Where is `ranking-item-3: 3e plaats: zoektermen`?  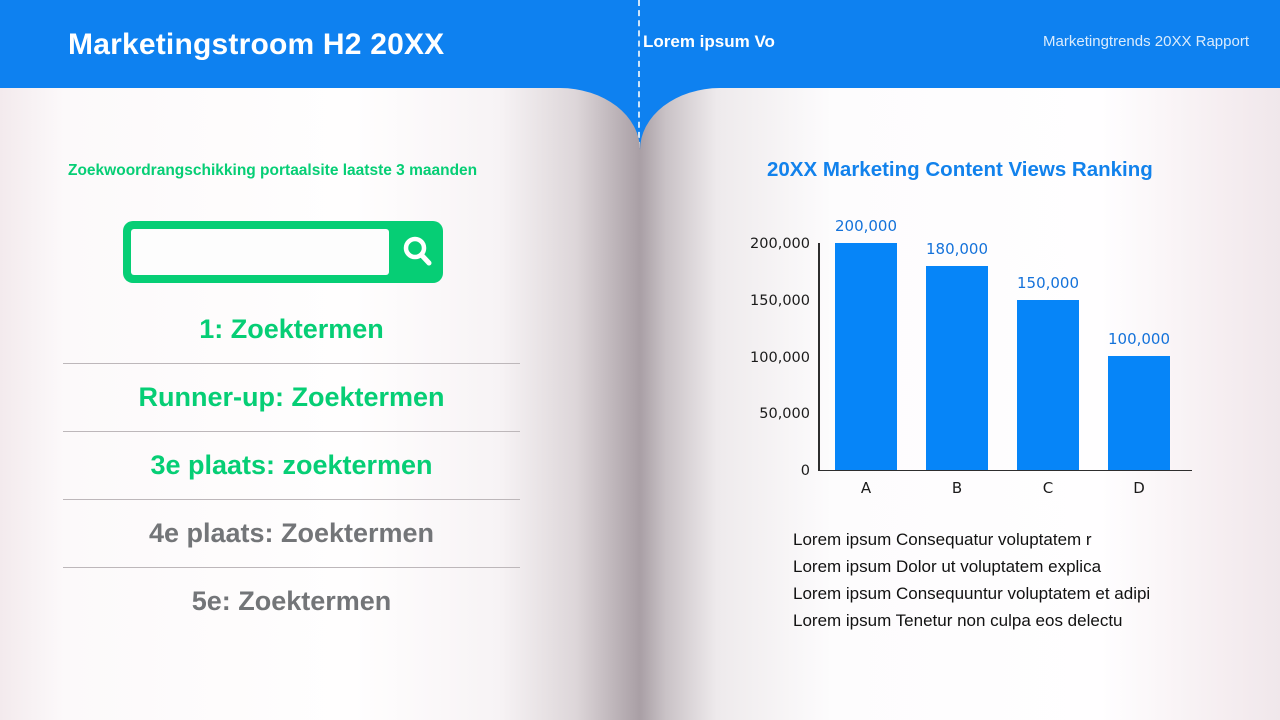
ranking-item-3: 3e plaats: zoektermen is located at coordinates (291, 465).